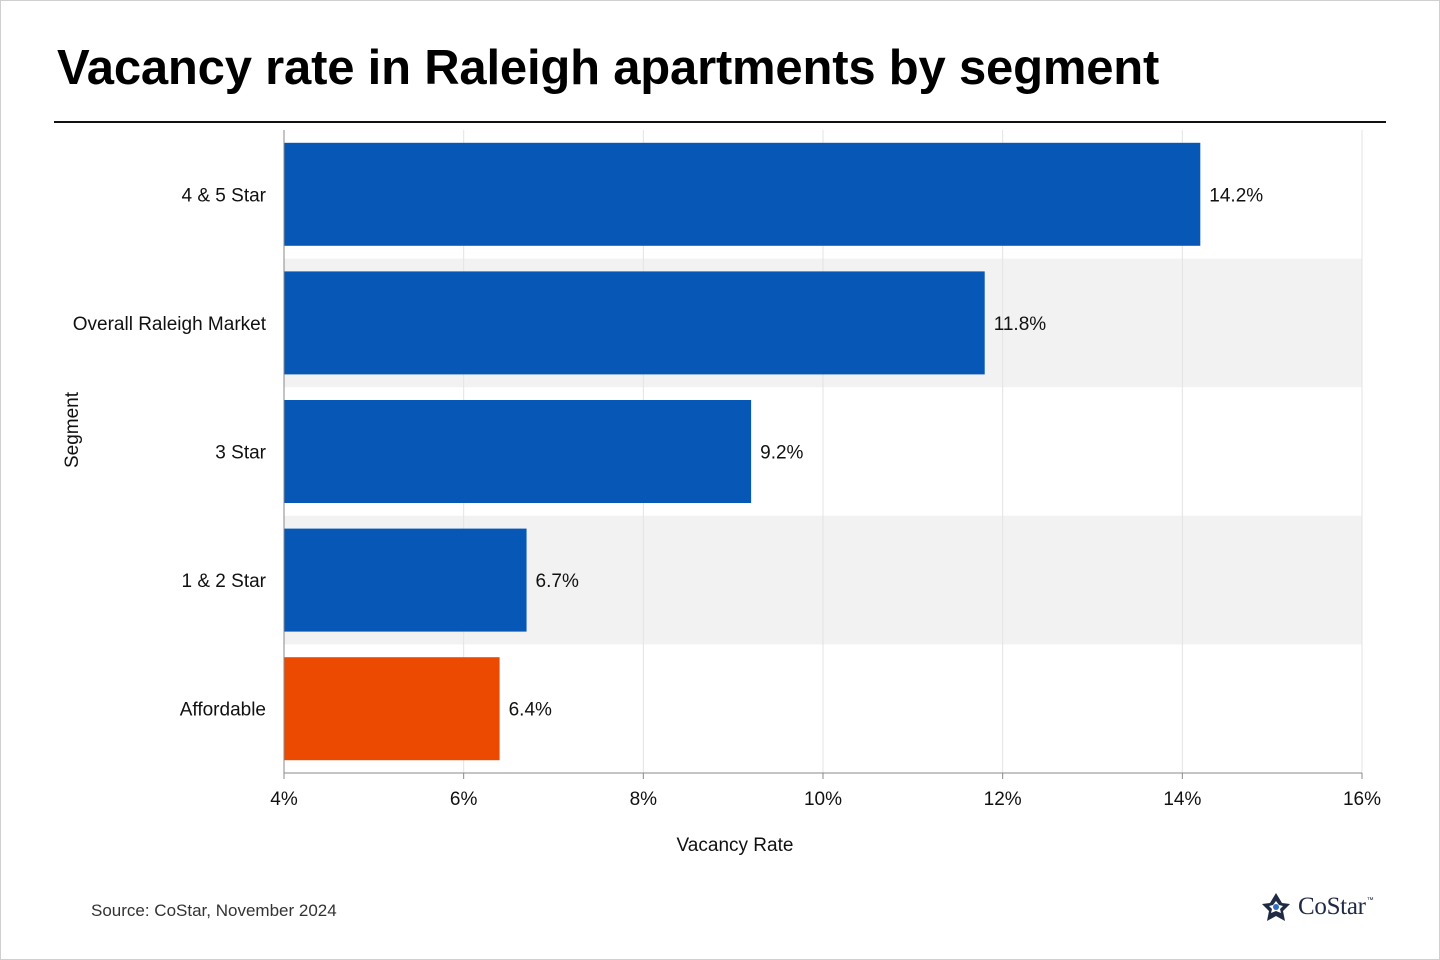 This screenshot has height=960, width=1440. I want to click on source-note: Source: CoStar, November 2024, so click(214, 910).